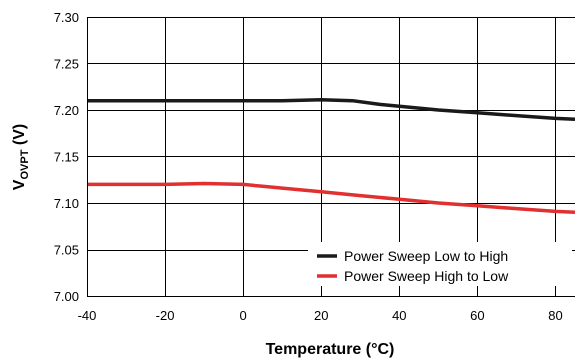 The image size is (575, 360). Describe the element at coordinates (66, 64) in the screenshot. I see `y-tick-label-5: 7.25` at that location.